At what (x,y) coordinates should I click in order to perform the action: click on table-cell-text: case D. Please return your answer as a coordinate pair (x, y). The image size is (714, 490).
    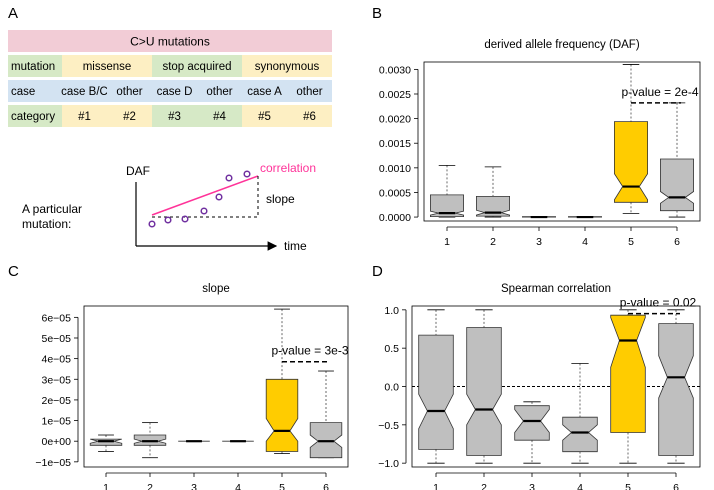
    Looking at the image, I should click on (175, 92).